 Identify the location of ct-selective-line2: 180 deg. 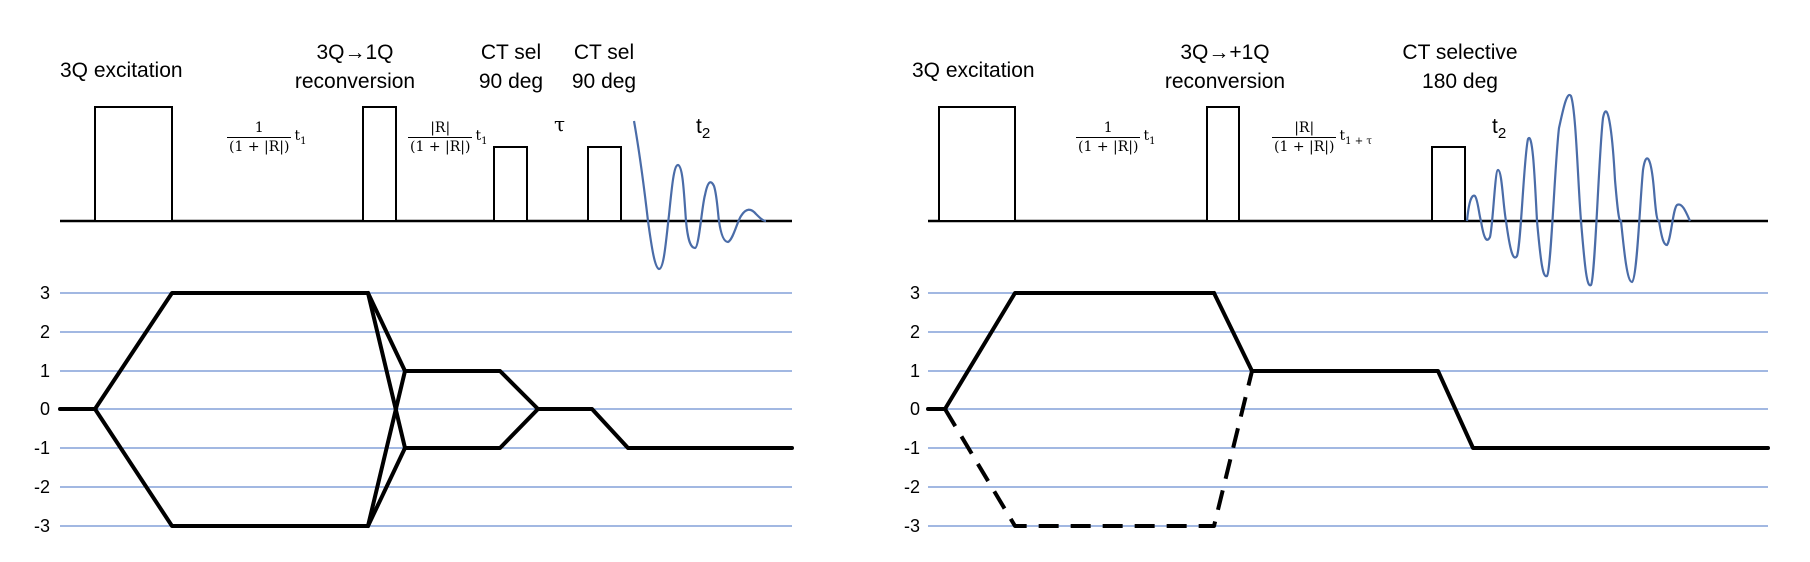
(1460, 81).